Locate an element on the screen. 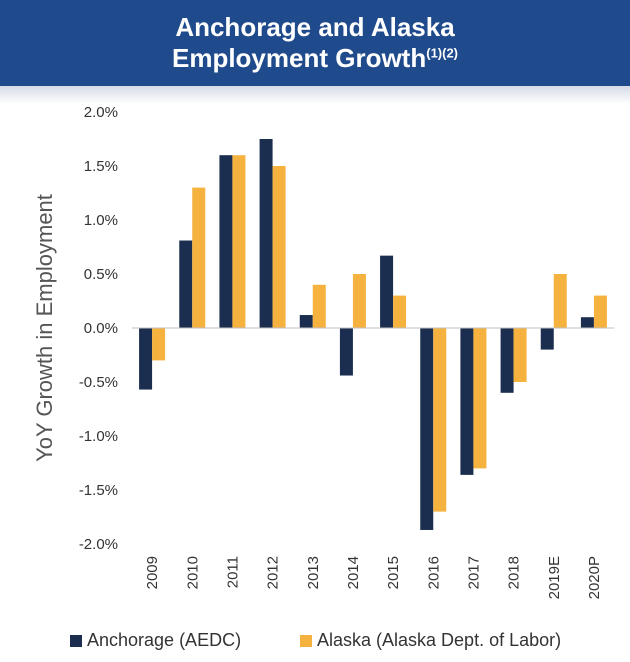 This screenshot has height=662, width=630. anchorage-bar-2009 is located at coordinates (146, 359).